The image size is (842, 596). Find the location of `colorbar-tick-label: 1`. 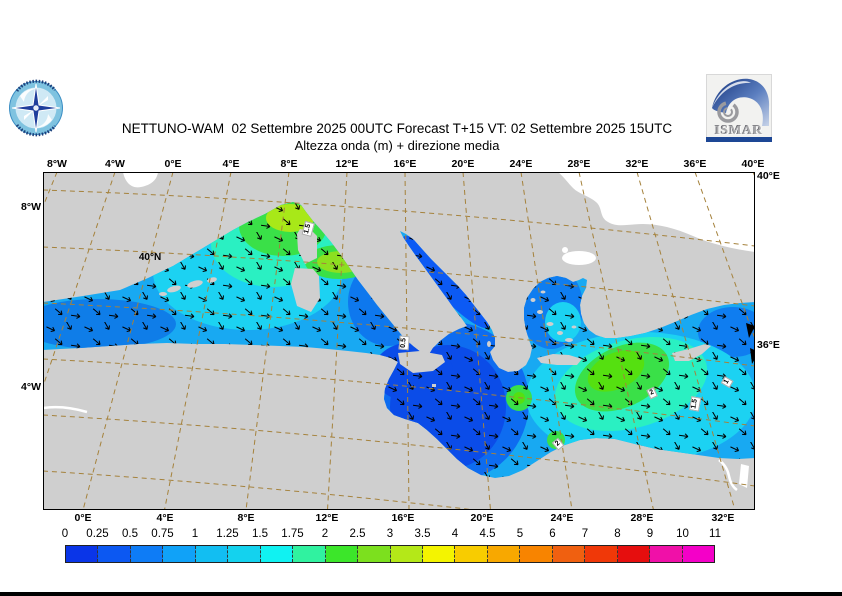

colorbar-tick-label: 1 is located at coordinates (195, 534).